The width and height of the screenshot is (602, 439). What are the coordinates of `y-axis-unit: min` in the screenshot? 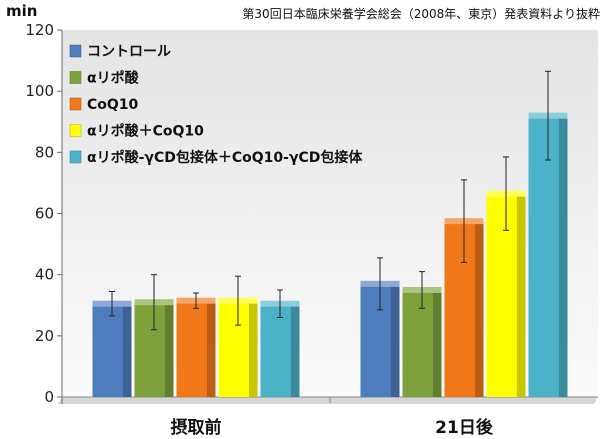 It's located at (21, 11).